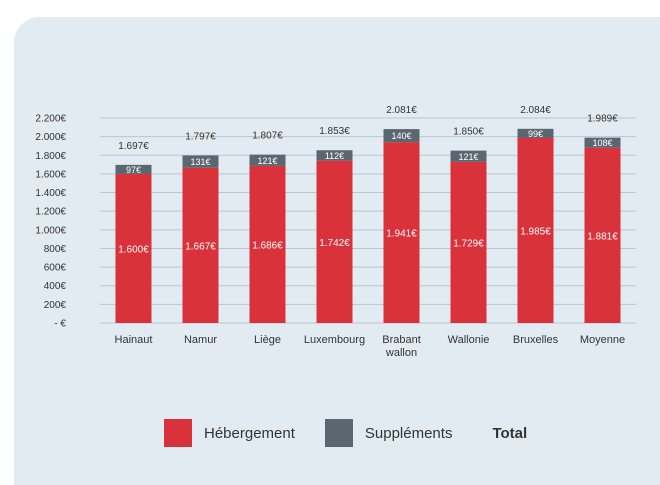 The height and width of the screenshot is (485, 660). What do you see at coordinates (469, 340) in the screenshot?
I see `x-tick-label: Wallonie` at bounding box center [469, 340].